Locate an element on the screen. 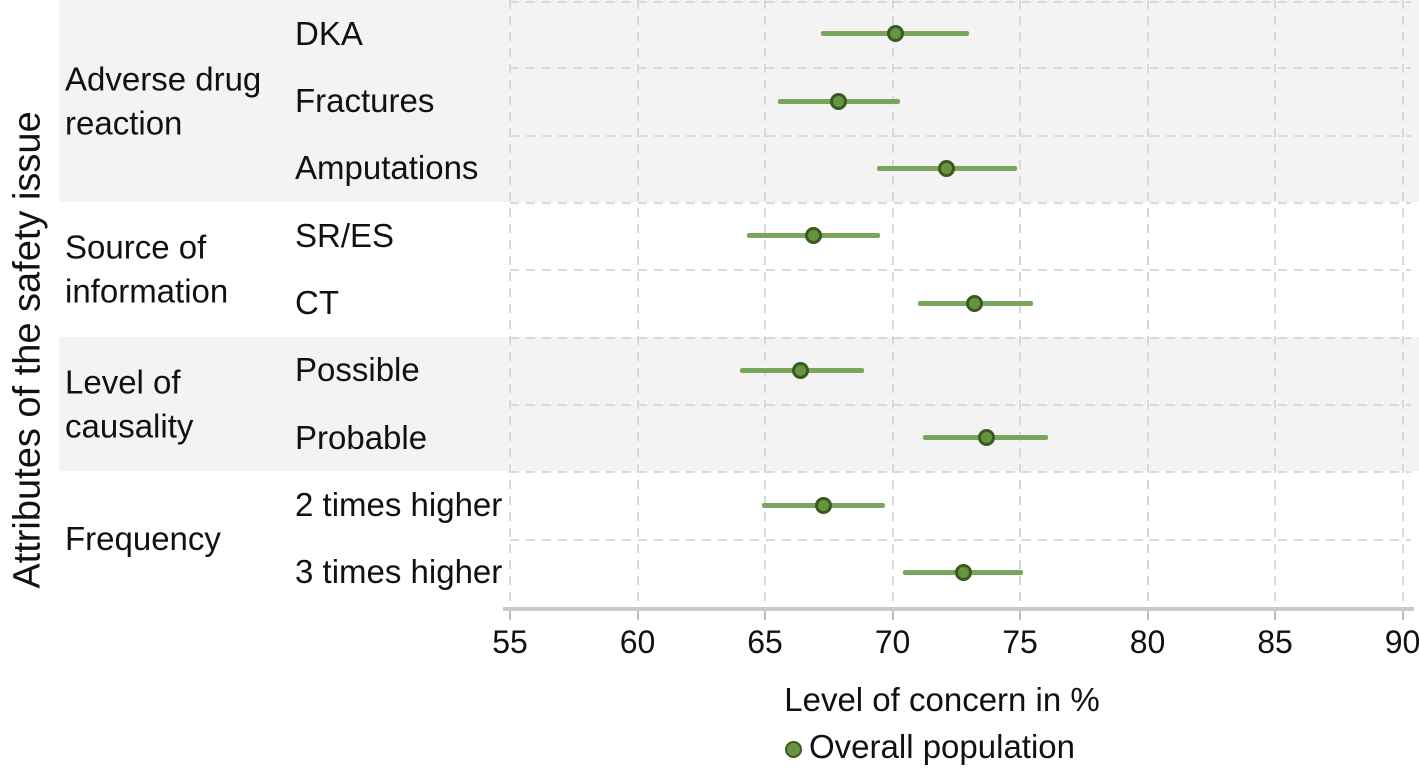  legend: Overall population is located at coordinates (930, 747).